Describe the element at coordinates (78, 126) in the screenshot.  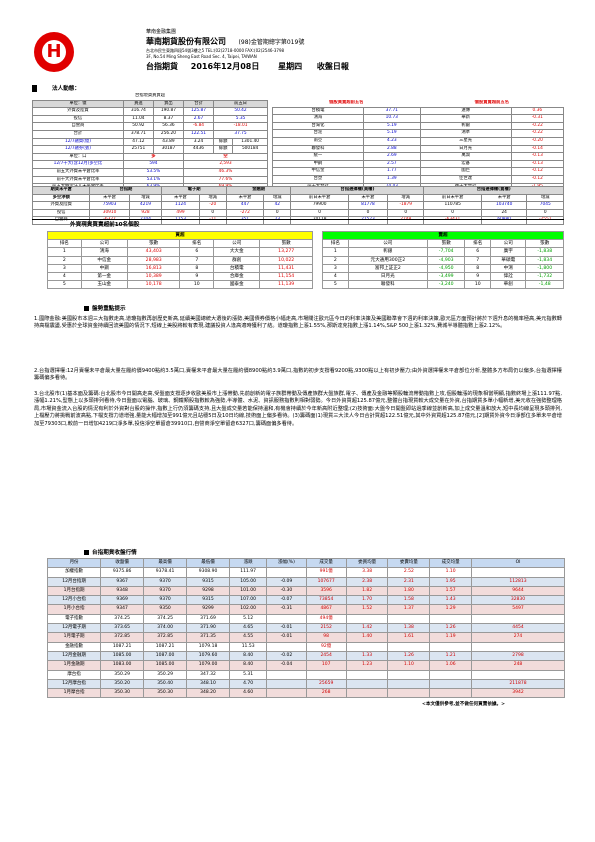
I see `row-label: 自營商` at that location.